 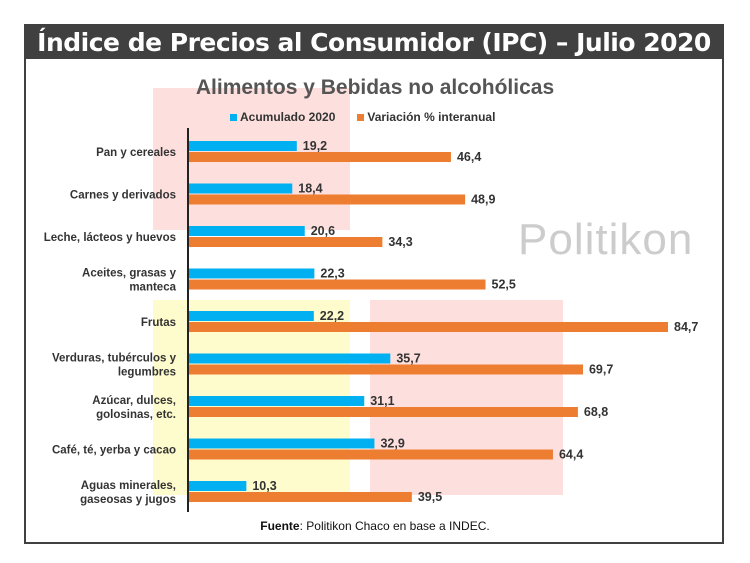 I want to click on data-label: 84,7, so click(x=686, y=327).